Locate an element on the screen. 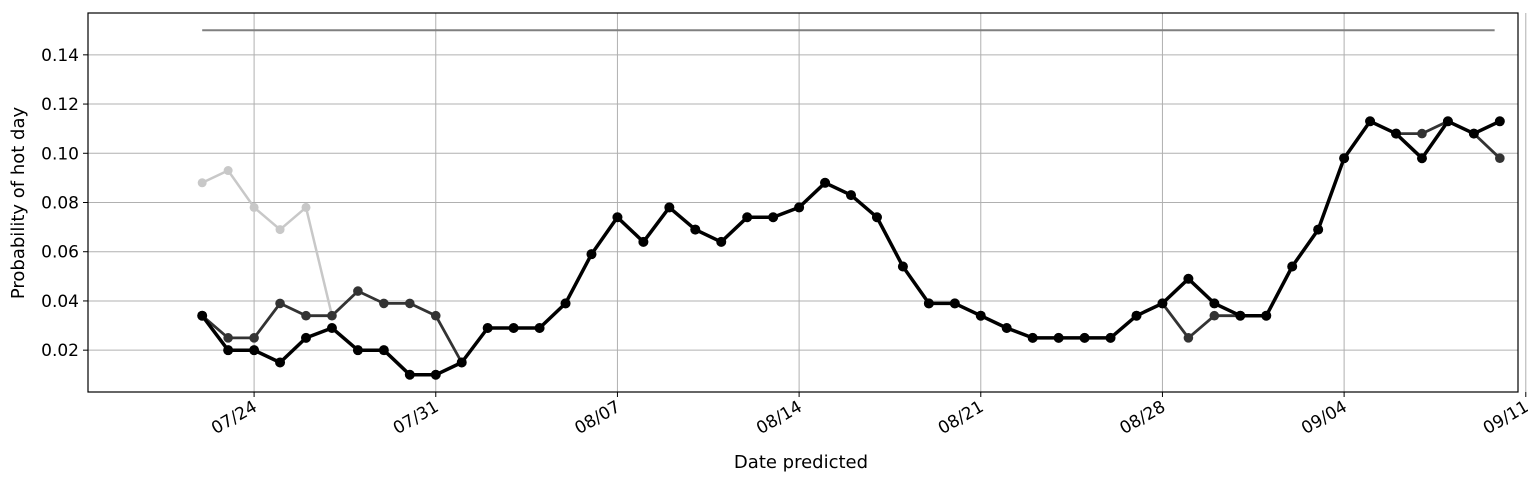  x-axis-ticks: 07/24 07/31 08/07 08/14 08/21 08/28 09/04 09/11 is located at coordinates (868, 415).